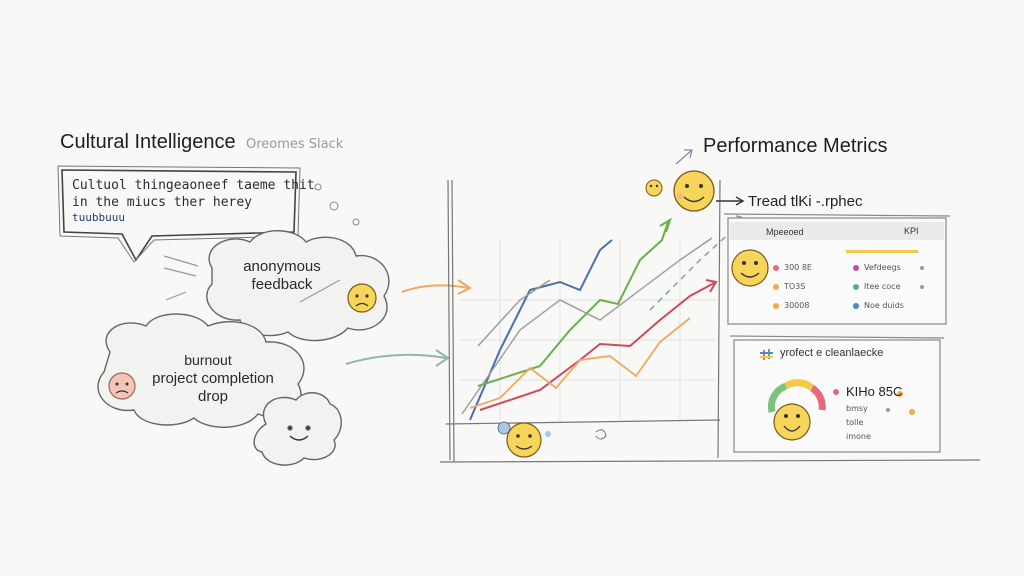  Describe the element at coordinates (580, 363) in the screenshot. I see `trend-line-orange` at that location.